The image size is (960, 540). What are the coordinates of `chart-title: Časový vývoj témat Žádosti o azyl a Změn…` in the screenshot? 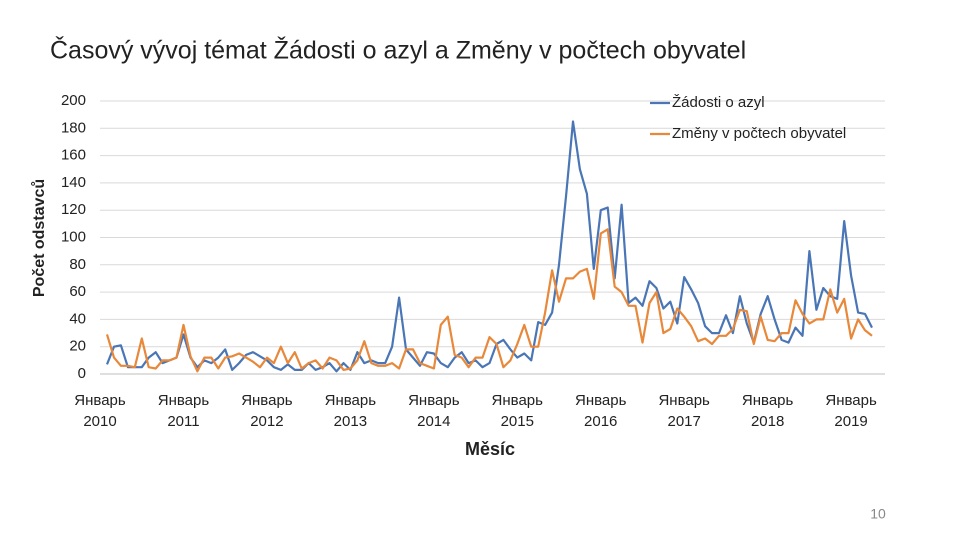 It's located at (398, 50).